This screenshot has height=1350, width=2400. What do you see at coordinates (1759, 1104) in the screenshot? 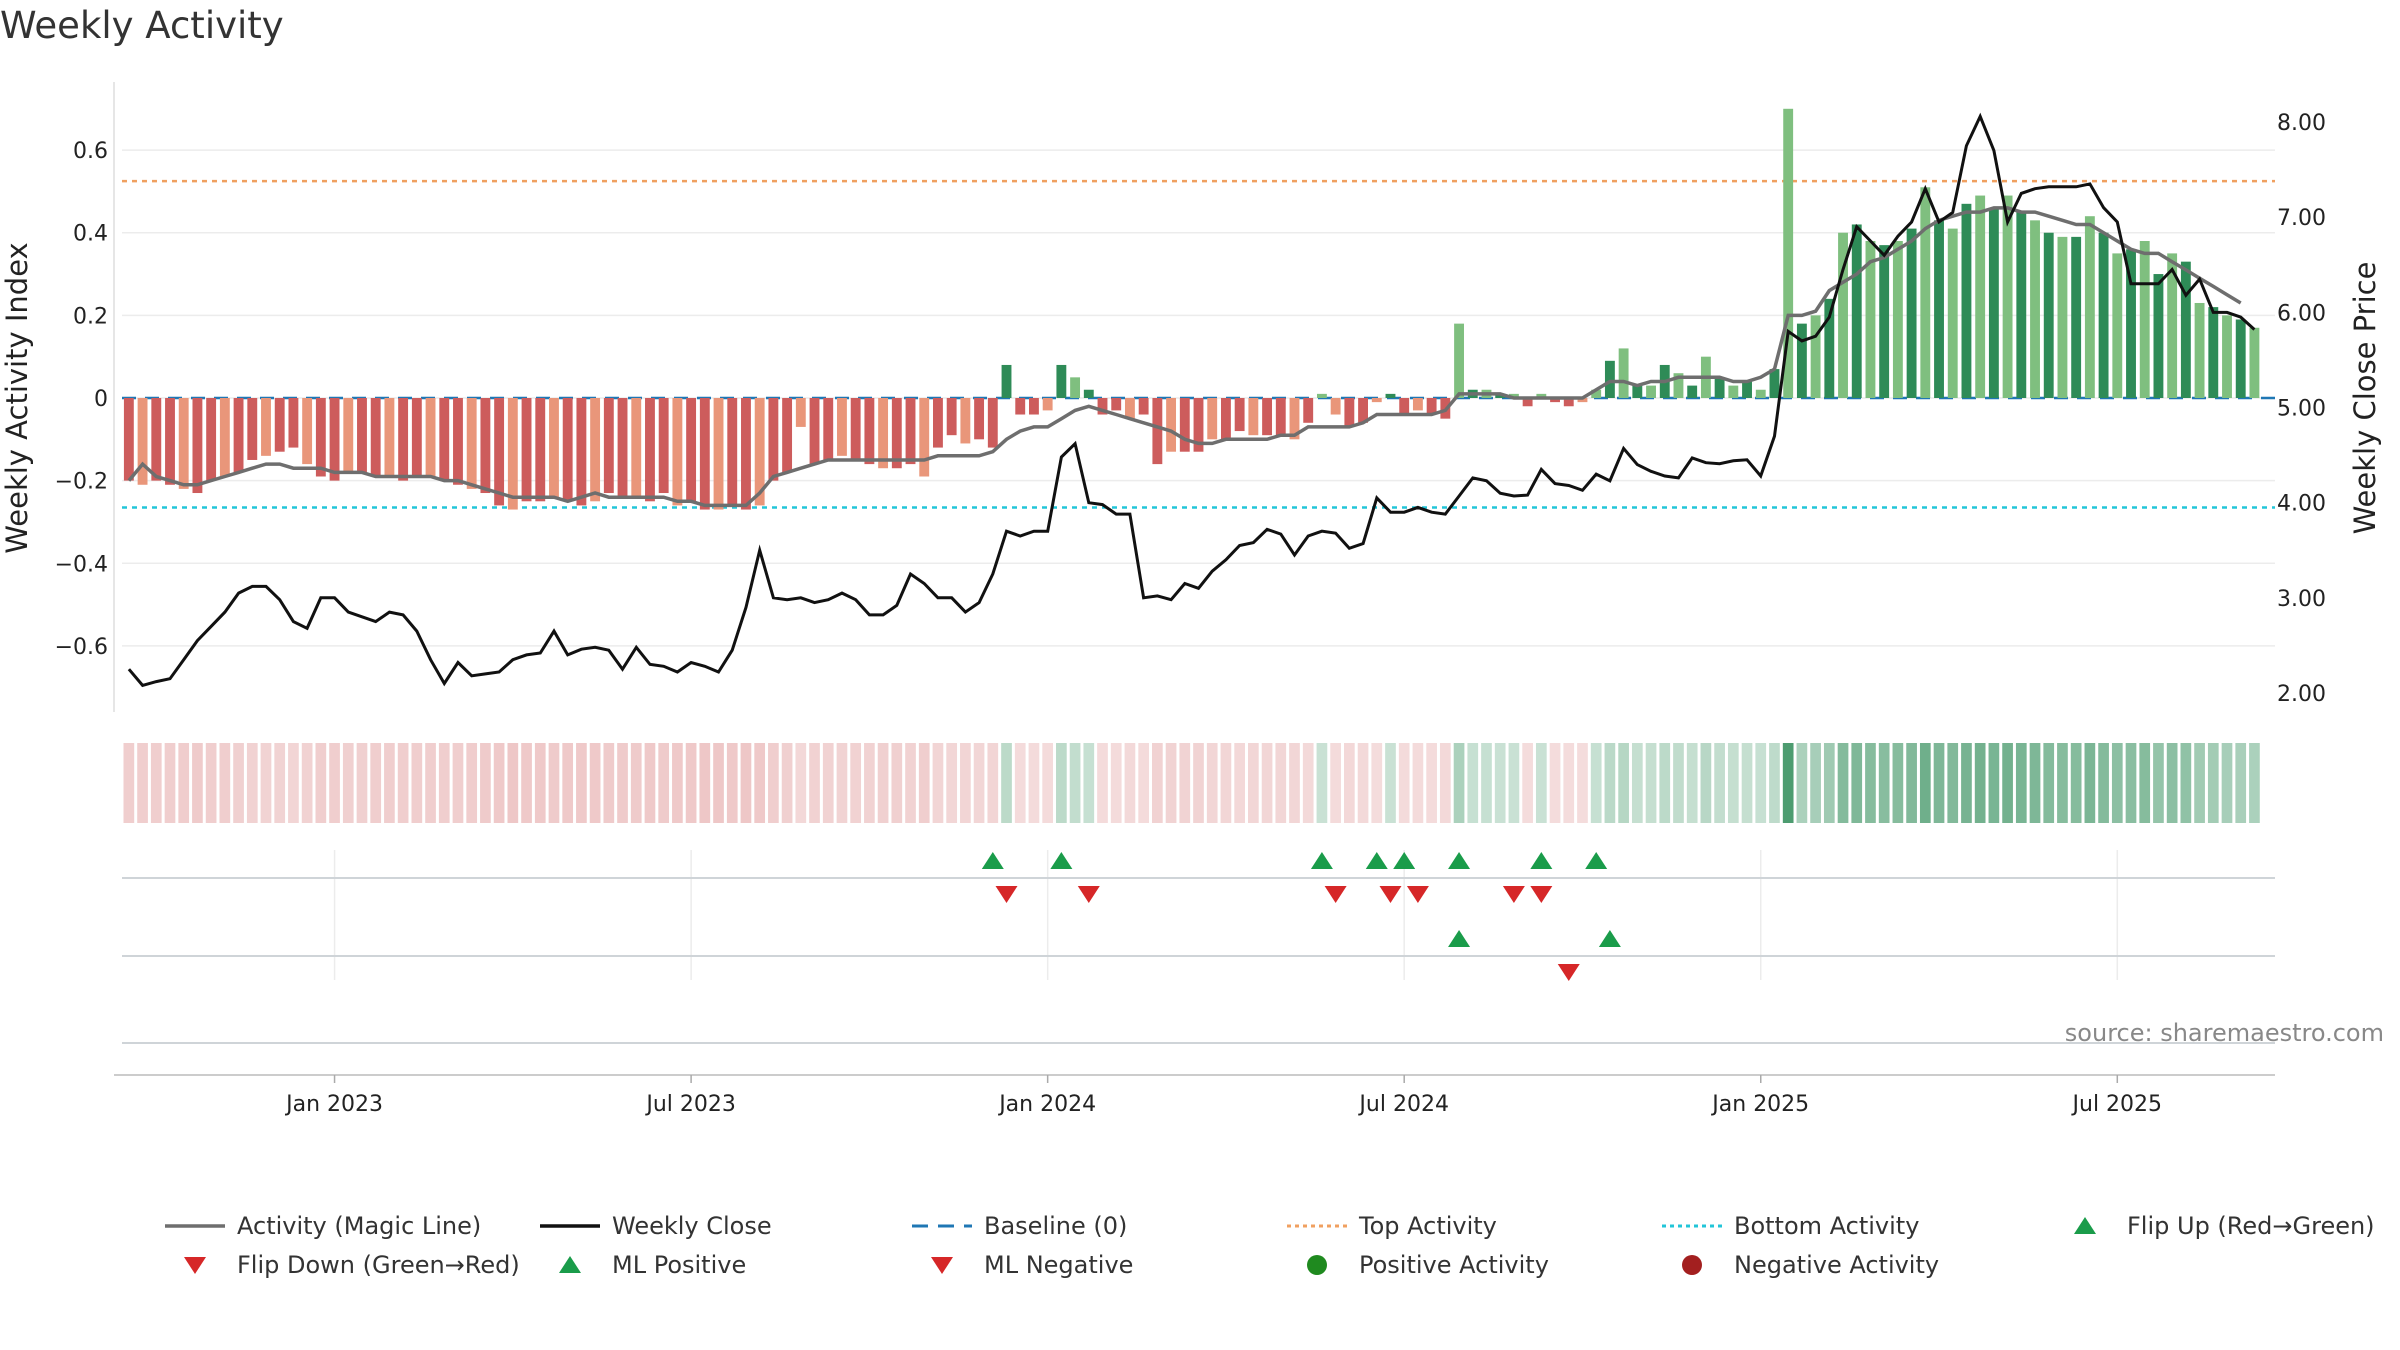
I see `x-tick-label: Jan 2025` at bounding box center [1759, 1104].